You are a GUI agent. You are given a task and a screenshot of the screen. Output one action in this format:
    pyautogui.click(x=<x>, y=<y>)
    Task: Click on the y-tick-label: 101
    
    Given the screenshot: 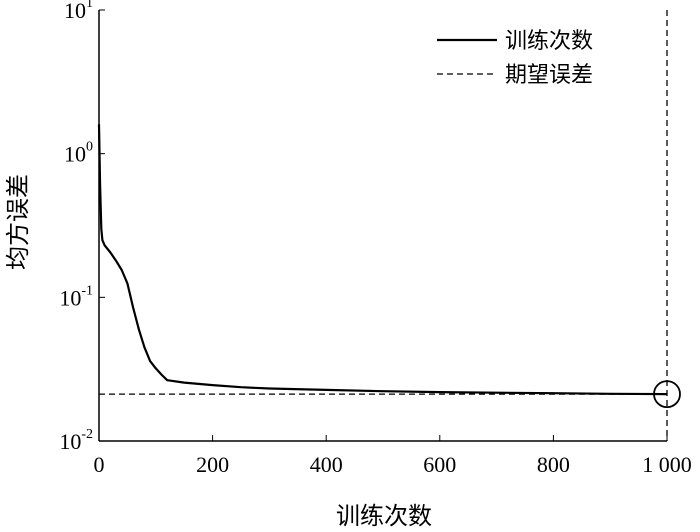 What is the action you would take?
    pyautogui.click(x=78, y=11)
    